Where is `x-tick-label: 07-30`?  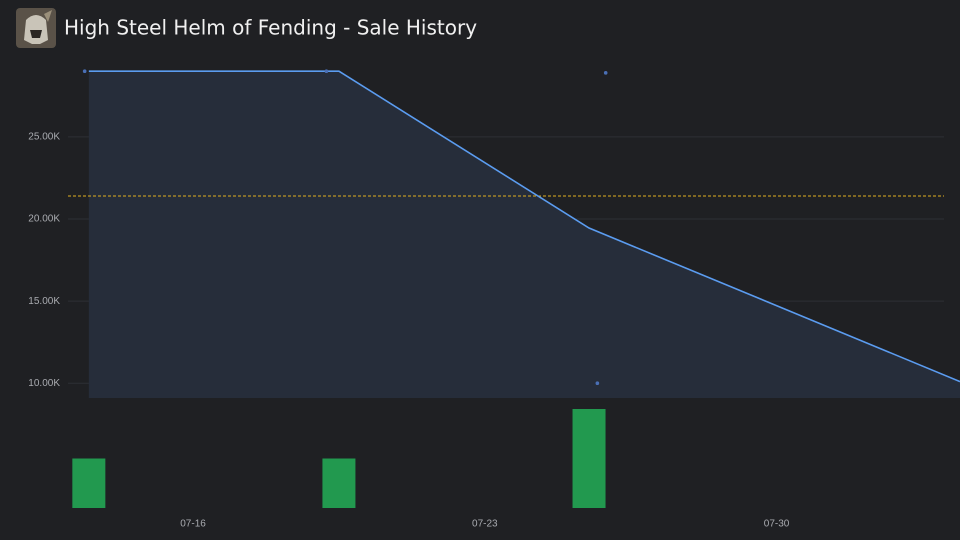
x-tick-label: 07-30 is located at coordinates (777, 524).